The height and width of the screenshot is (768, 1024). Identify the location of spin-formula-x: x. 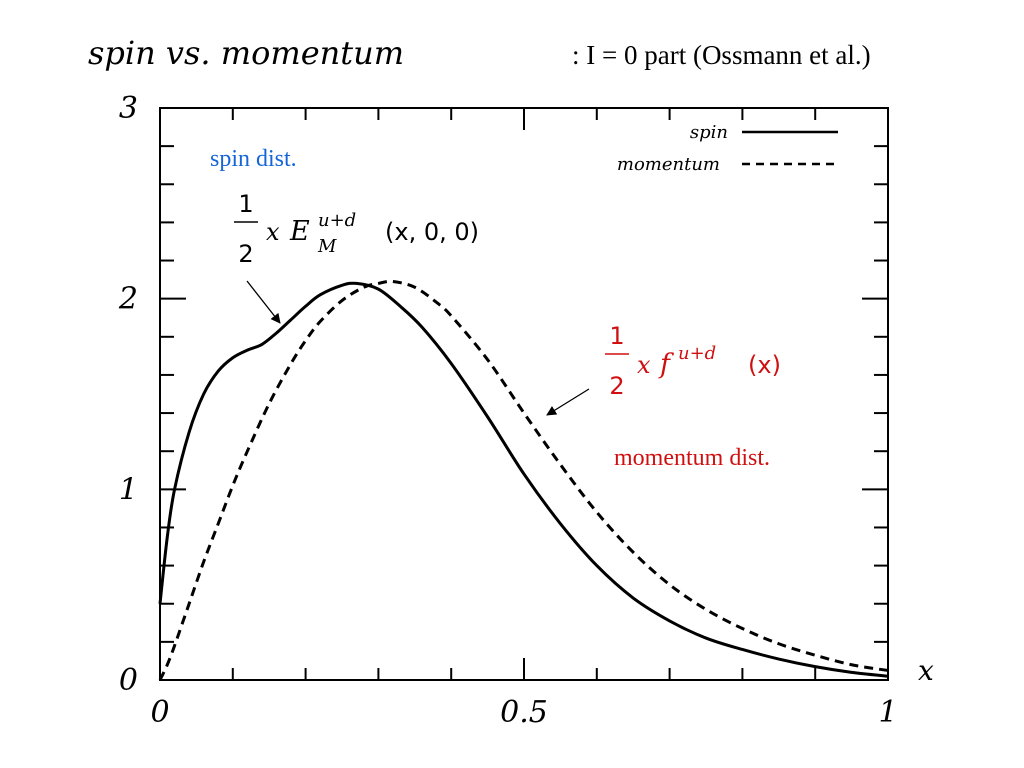
(273, 232).